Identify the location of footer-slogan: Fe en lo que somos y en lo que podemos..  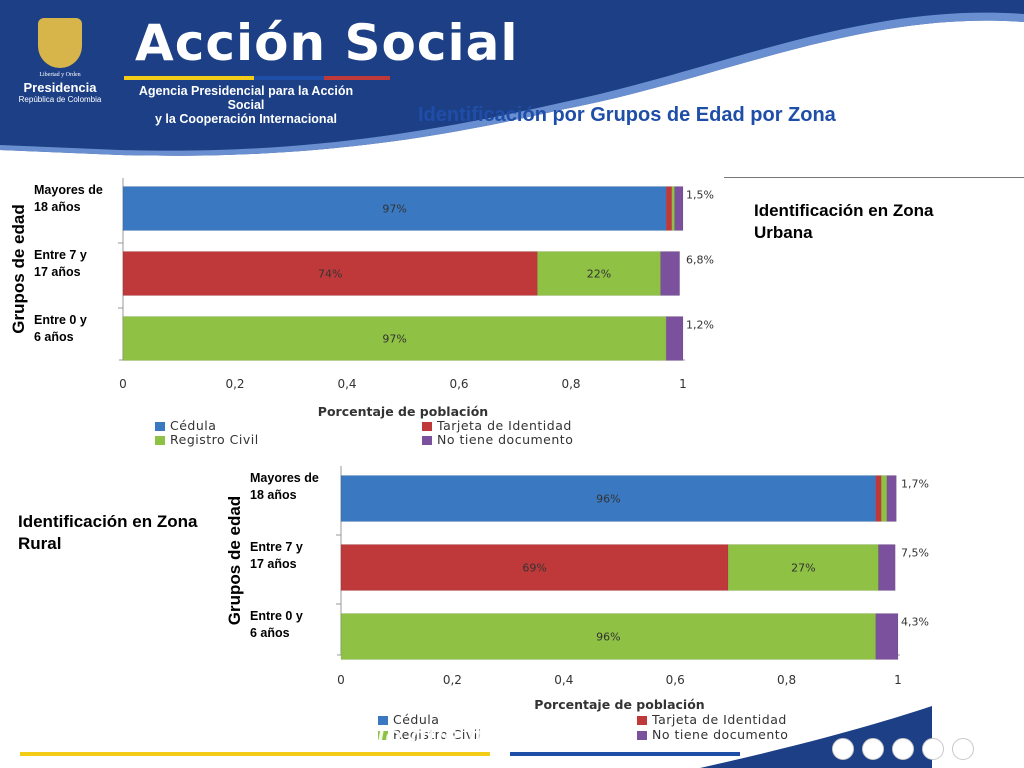
(321, 735).